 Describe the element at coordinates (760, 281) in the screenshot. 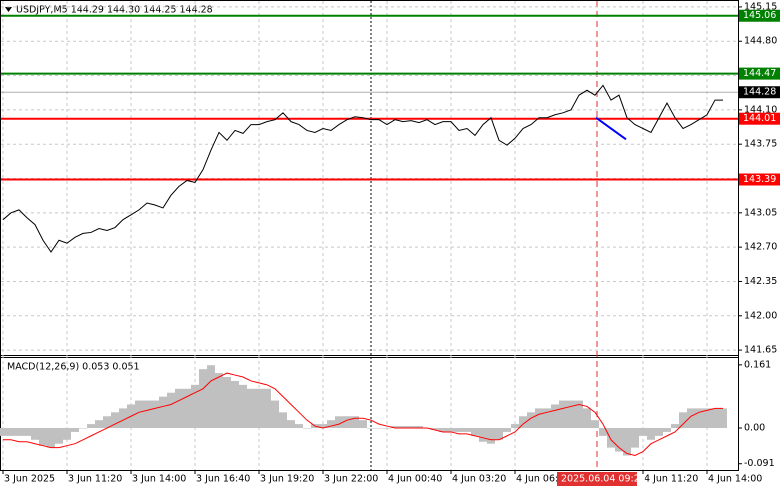

I see `y-tick-label: 142.35` at that location.